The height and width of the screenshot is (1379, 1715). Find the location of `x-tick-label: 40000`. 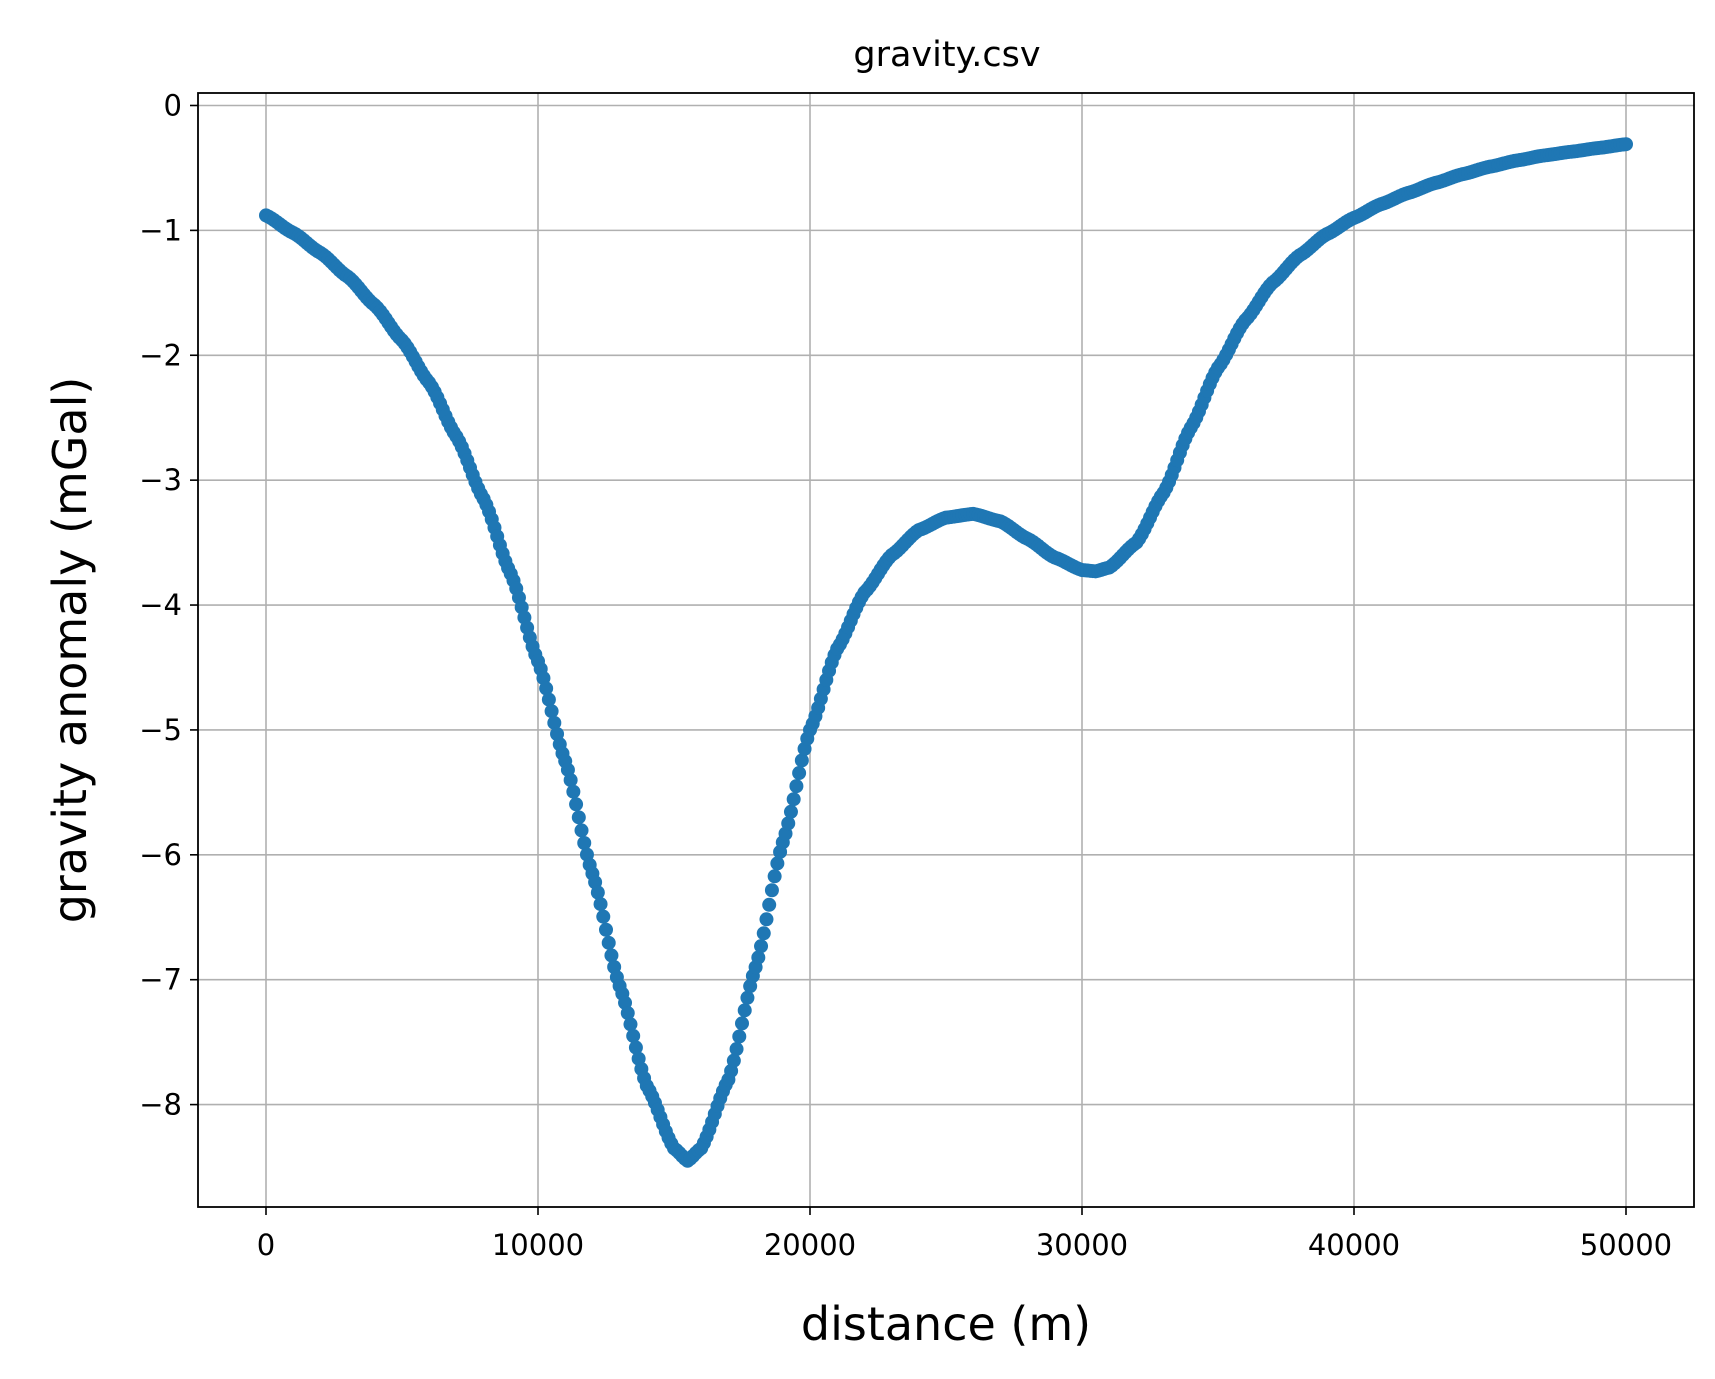

x-tick-label: 40000 is located at coordinates (1354, 1245).